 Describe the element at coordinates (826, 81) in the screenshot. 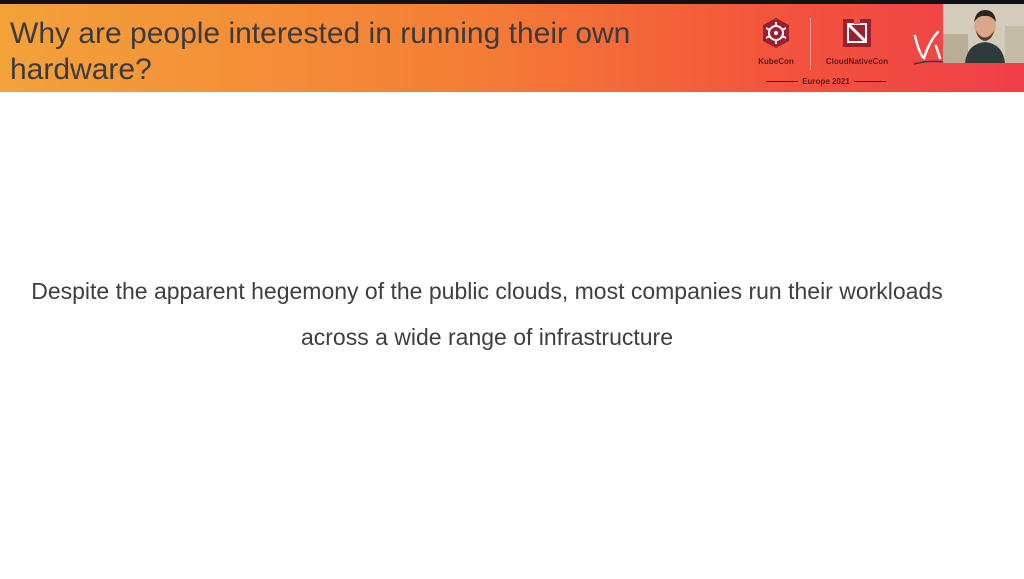

I see `event-name: Europe 2021` at that location.